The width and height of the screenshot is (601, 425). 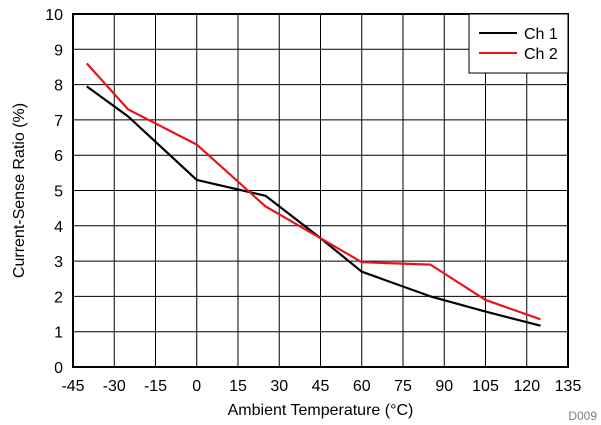 What do you see at coordinates (238, 386) in the screenshot?
I see `x-tick-label: 15` at bounding box center [238, 386].